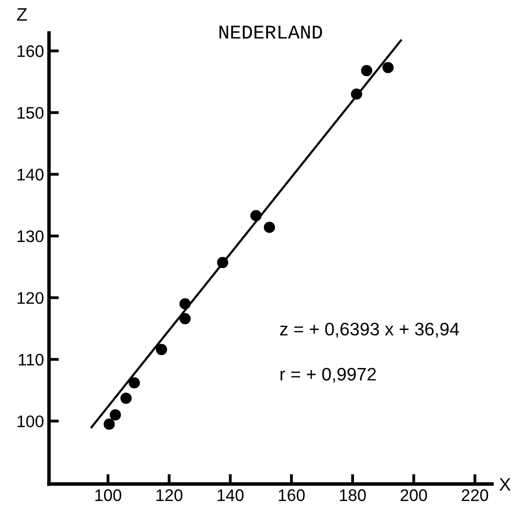  What do you see at coordinates (31, 112) in the screenshot?
I see `y-tick-label: 150` at bounding box center [31, 112].